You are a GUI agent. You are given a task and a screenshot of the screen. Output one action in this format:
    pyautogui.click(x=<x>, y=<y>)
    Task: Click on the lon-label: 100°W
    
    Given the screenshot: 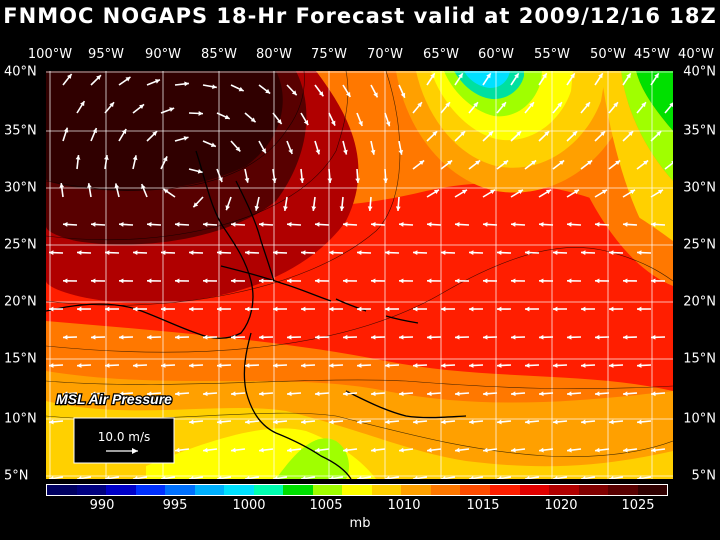 What is the action you would take?
    pyautogui.click(x=50, y=54)
    